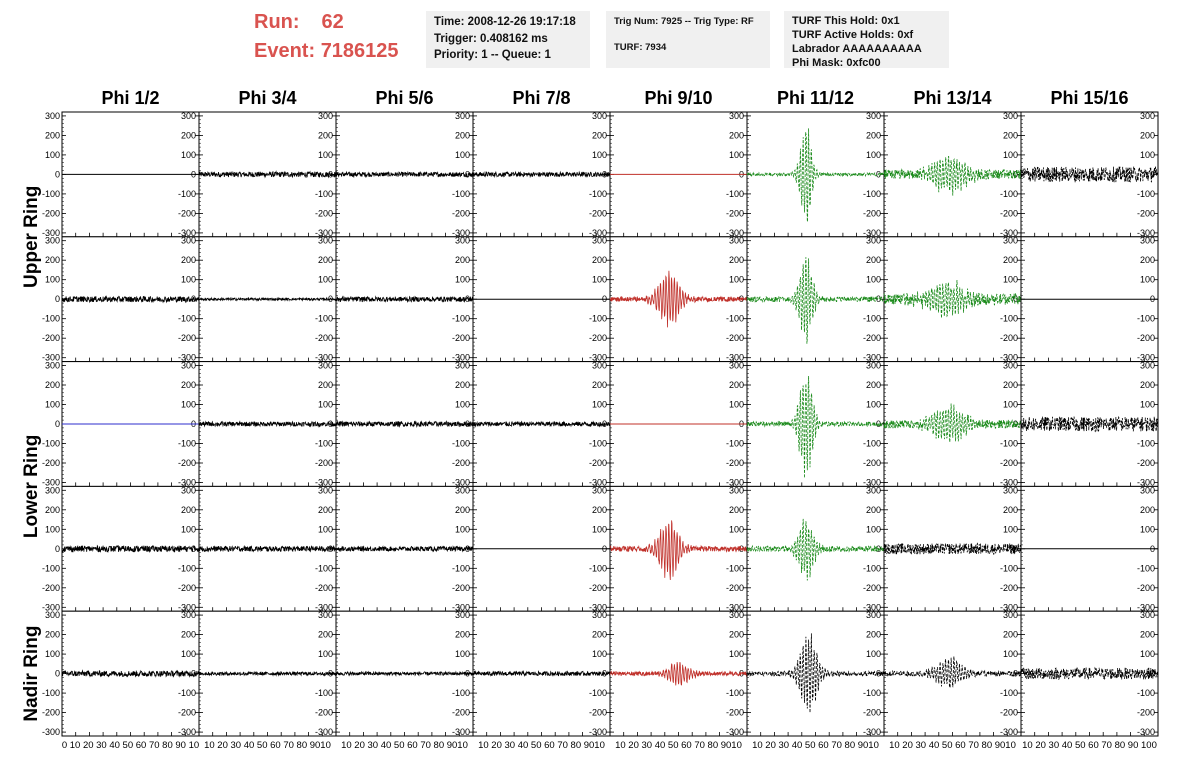  Describe the element at coordinates (684, 21) in the screenshot. I see `trig-num-text: Trig Num: 7925 -- Trig Type: RF` at that location.